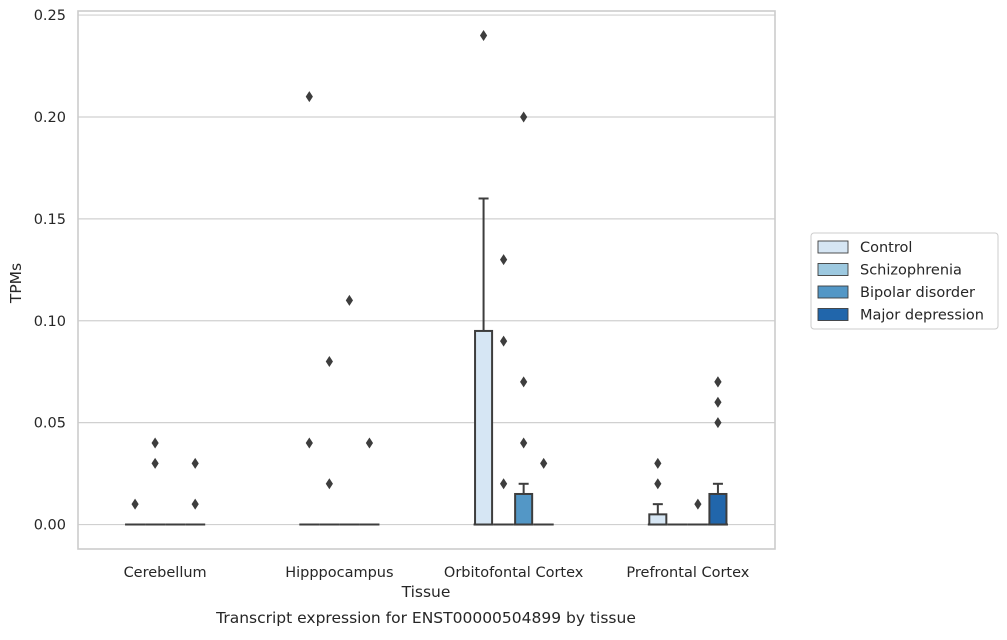 This screenshot has height=640, width=1007. Describe the element at coordinates (687, 573) in the screenshot. I see `x-tick-label: Prefrontal Cortex` at that location.